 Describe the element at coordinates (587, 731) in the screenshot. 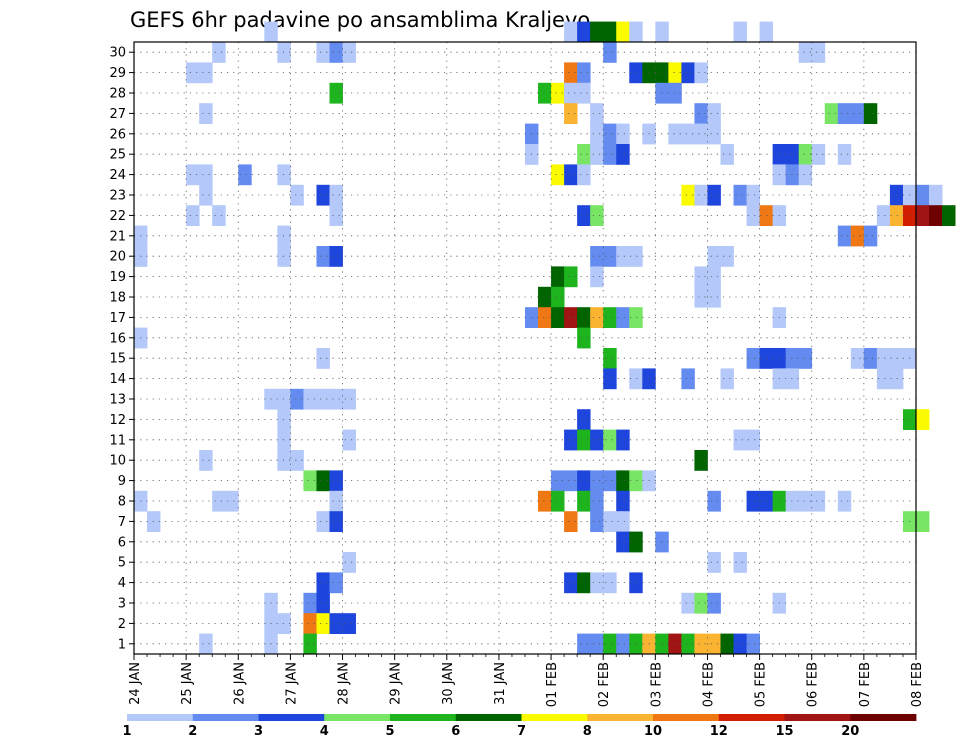

I see `colorbar-label: 8` at that location.